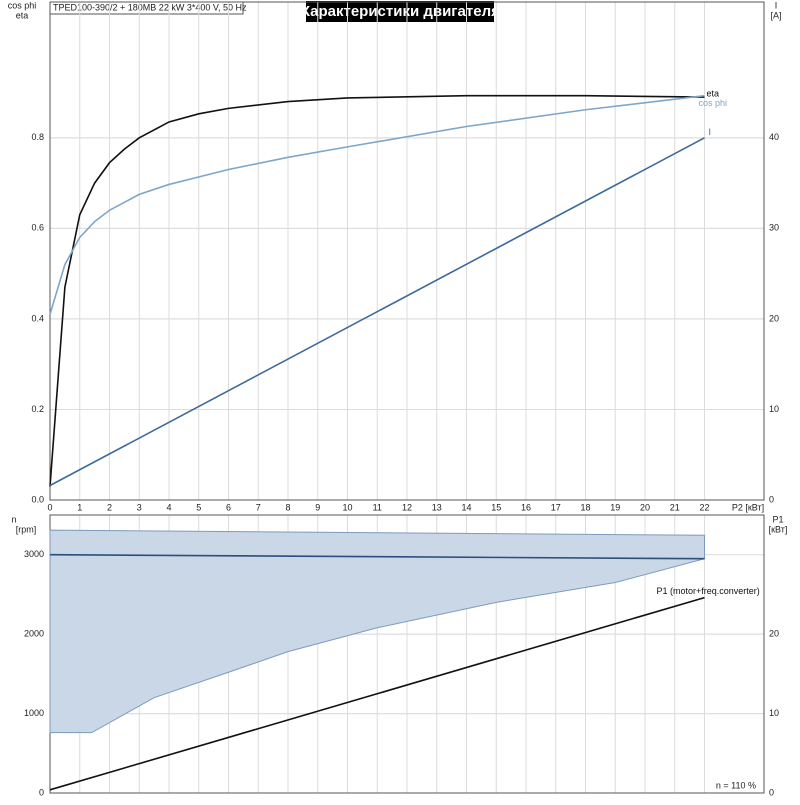 This screenshot has height=805, width=800. What do you see at coordinates (258, 507) in the screenshot?
I see `x-tick-label: 7` at bounding box center [258, 507].